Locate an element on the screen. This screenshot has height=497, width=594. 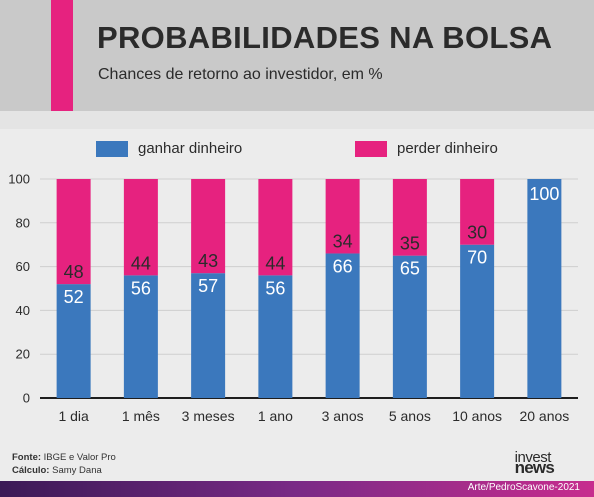
x-tick-label: 20 anos is located at coordinates (544, 416).